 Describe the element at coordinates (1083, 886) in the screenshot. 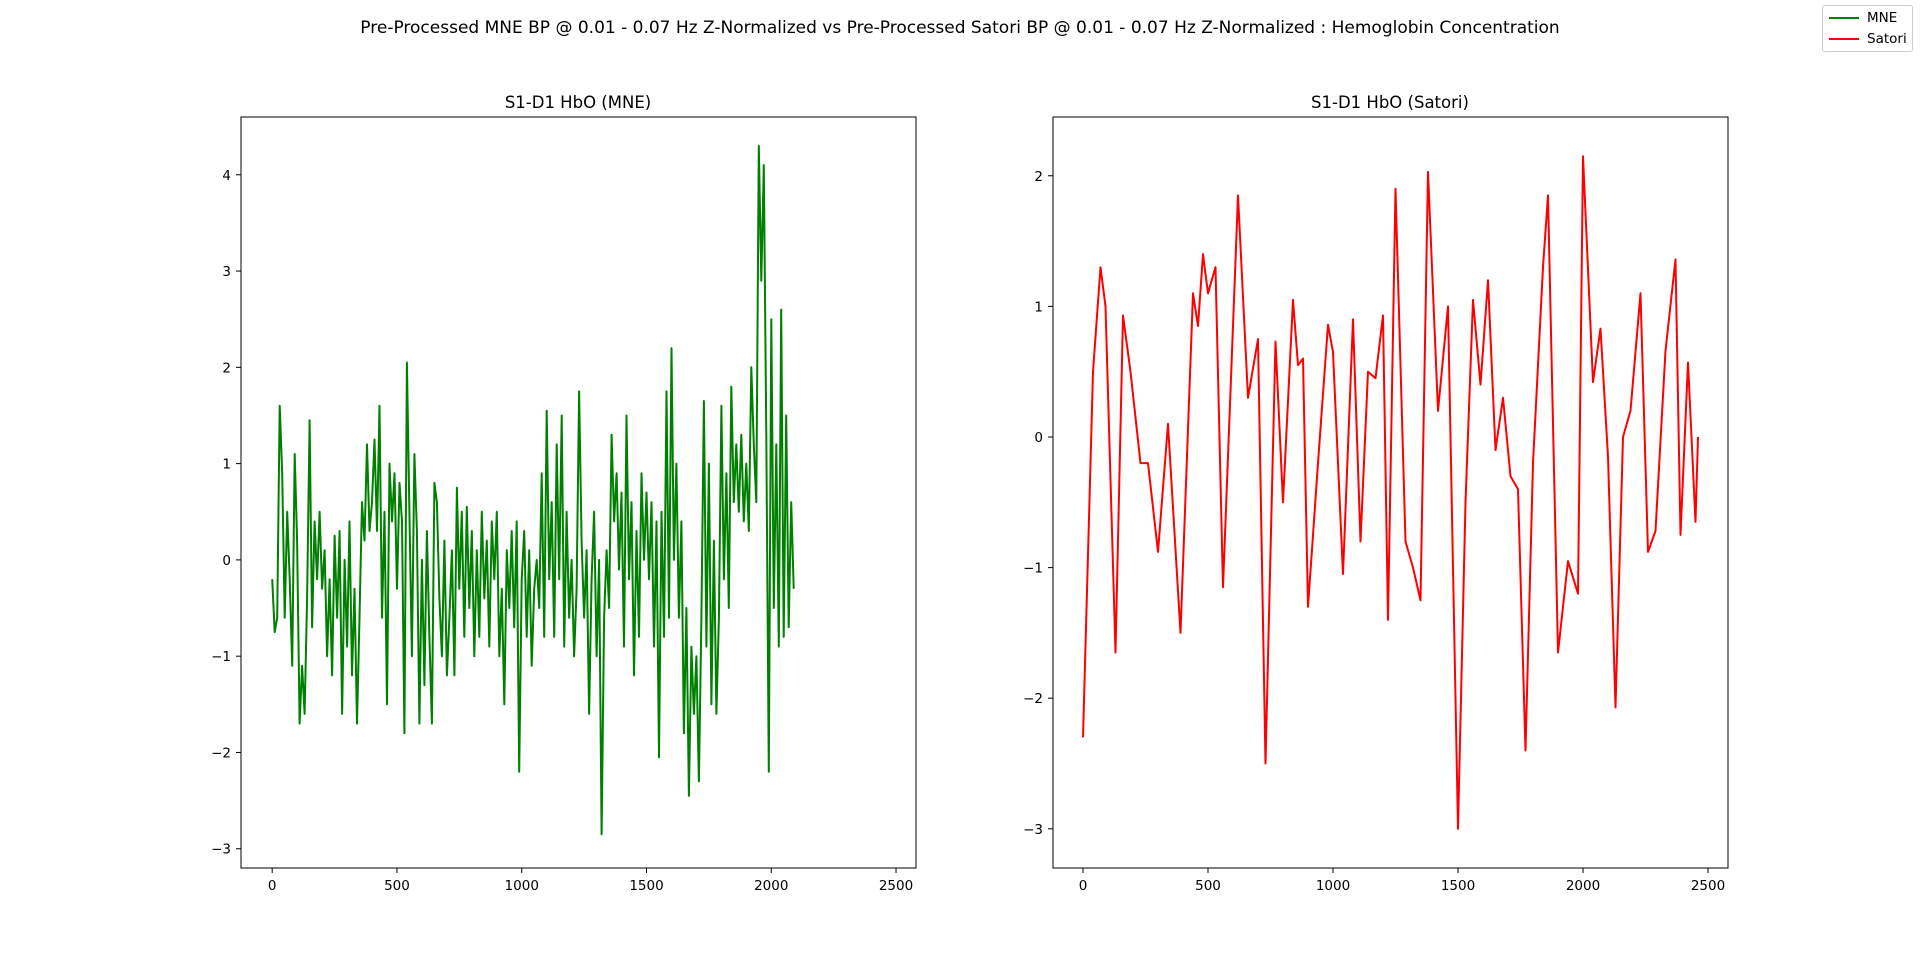

I see `x-tick-label-satori: 0` at that location.